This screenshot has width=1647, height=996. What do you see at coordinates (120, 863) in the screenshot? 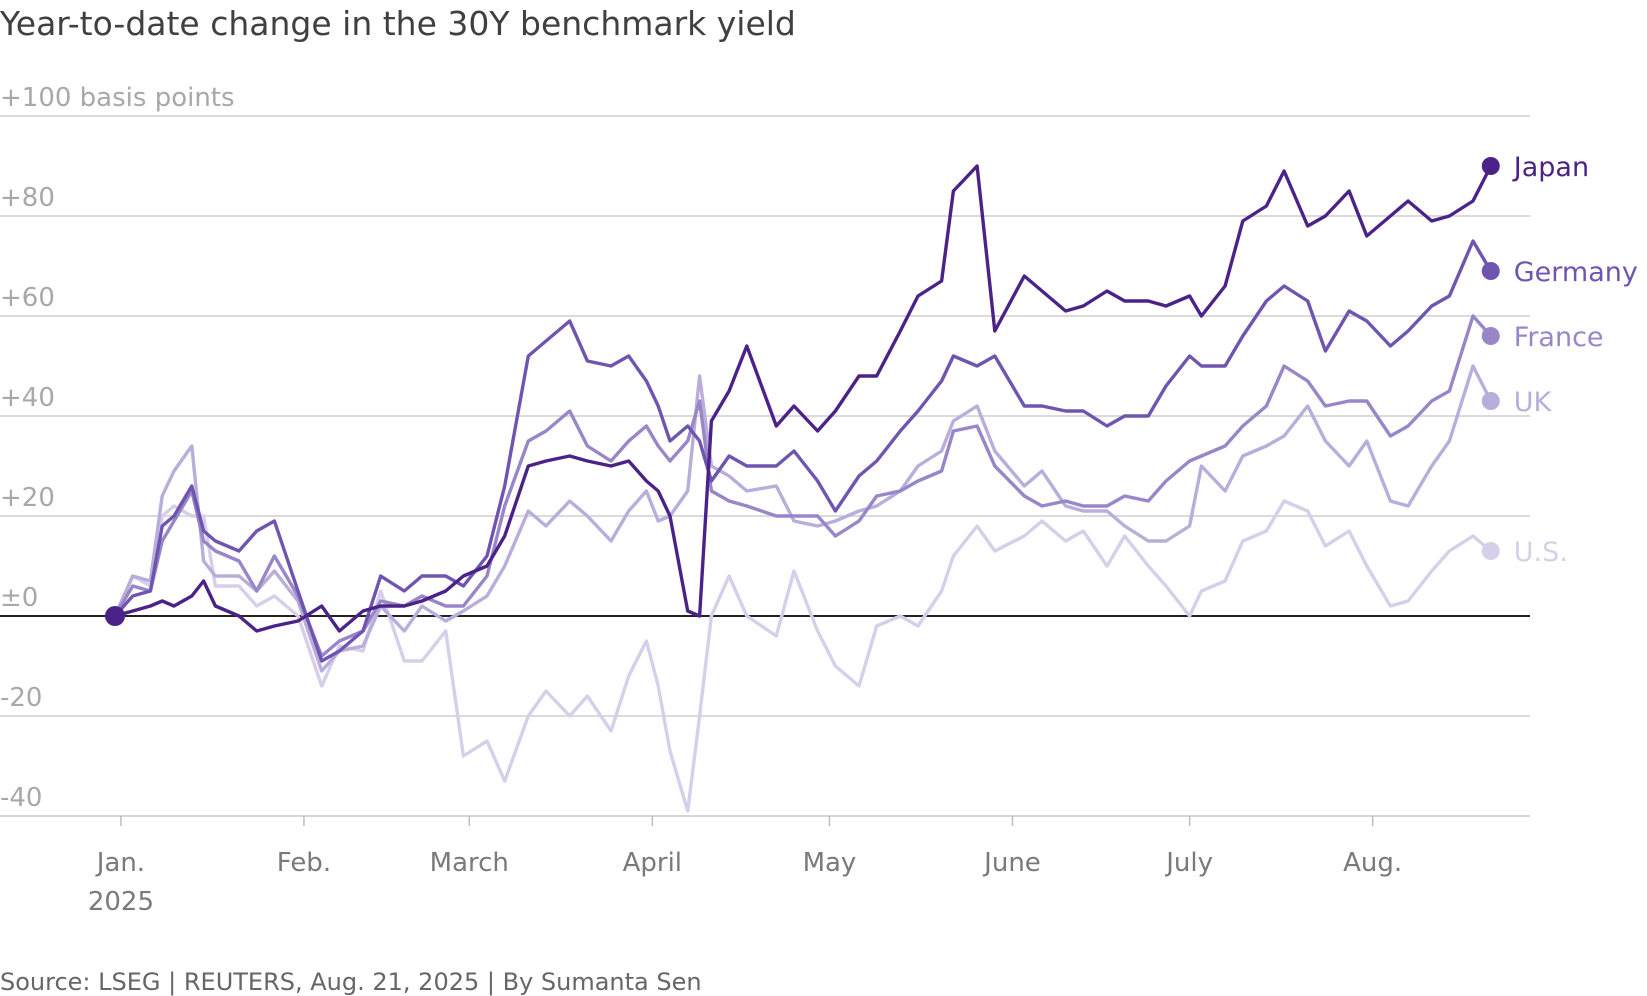
I see `x-tick-label: Jan.` at bounding box center [120, 863].